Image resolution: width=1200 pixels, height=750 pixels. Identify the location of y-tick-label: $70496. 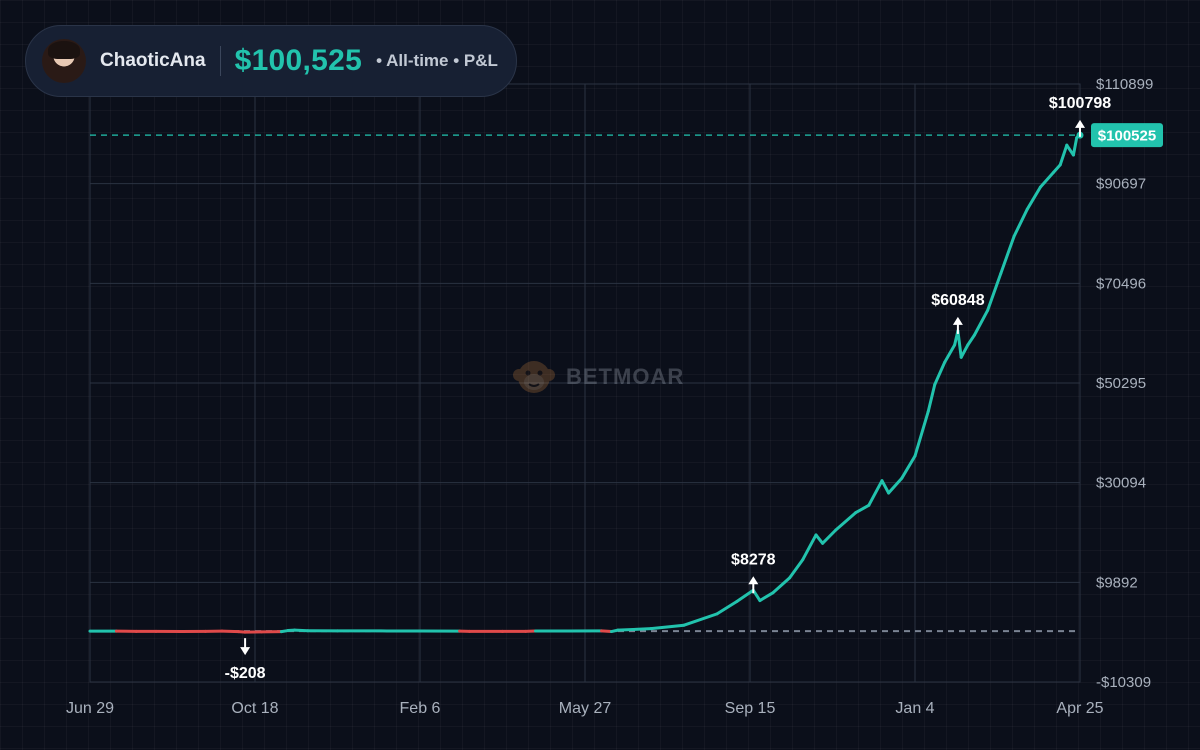
(1121, 283).